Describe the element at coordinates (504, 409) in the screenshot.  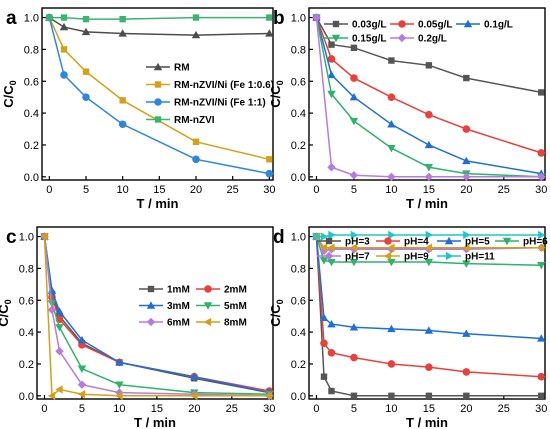
I see `x-tick-label: 25` at that location.